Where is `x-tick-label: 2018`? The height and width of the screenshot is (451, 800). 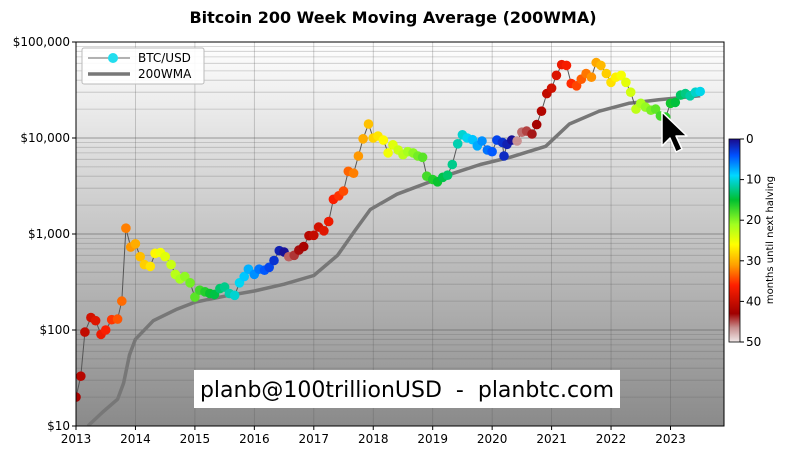
x-tick-label: 2018 is located at coordinates (373, 439).